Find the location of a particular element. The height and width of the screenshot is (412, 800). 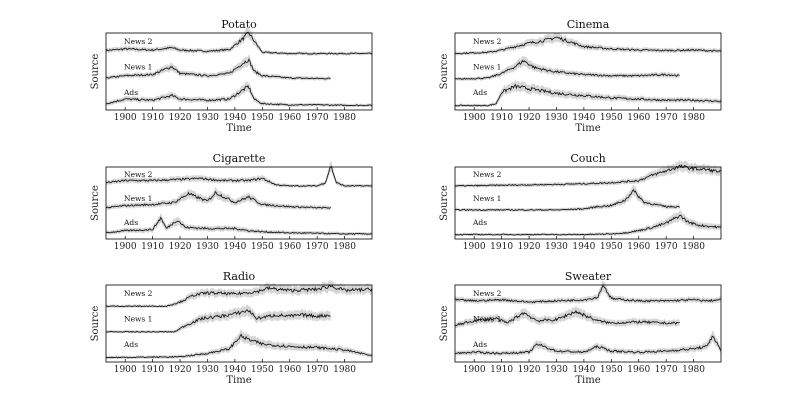

panel-title: Cinema is located at coordinates (588, 24).